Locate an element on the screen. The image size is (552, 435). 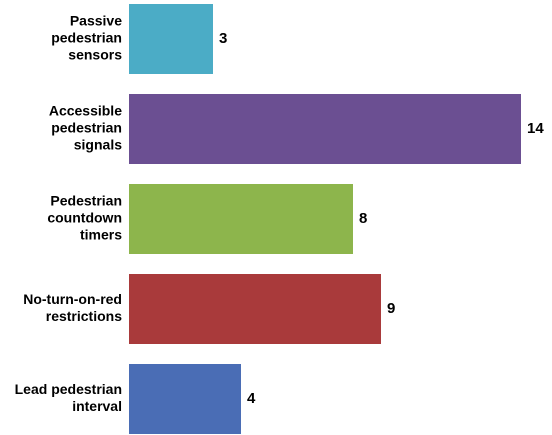
category-label: Accessible pedestrian signals is located at coordinates (85, 128).